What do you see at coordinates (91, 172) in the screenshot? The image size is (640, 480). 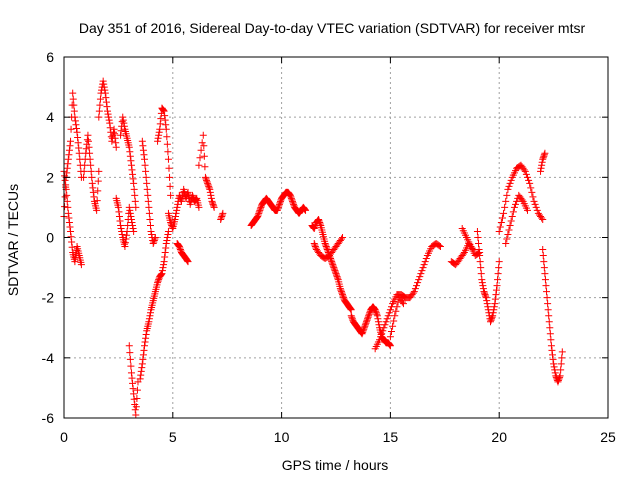 I see `series-track-c` at bounding box center [91, 172].